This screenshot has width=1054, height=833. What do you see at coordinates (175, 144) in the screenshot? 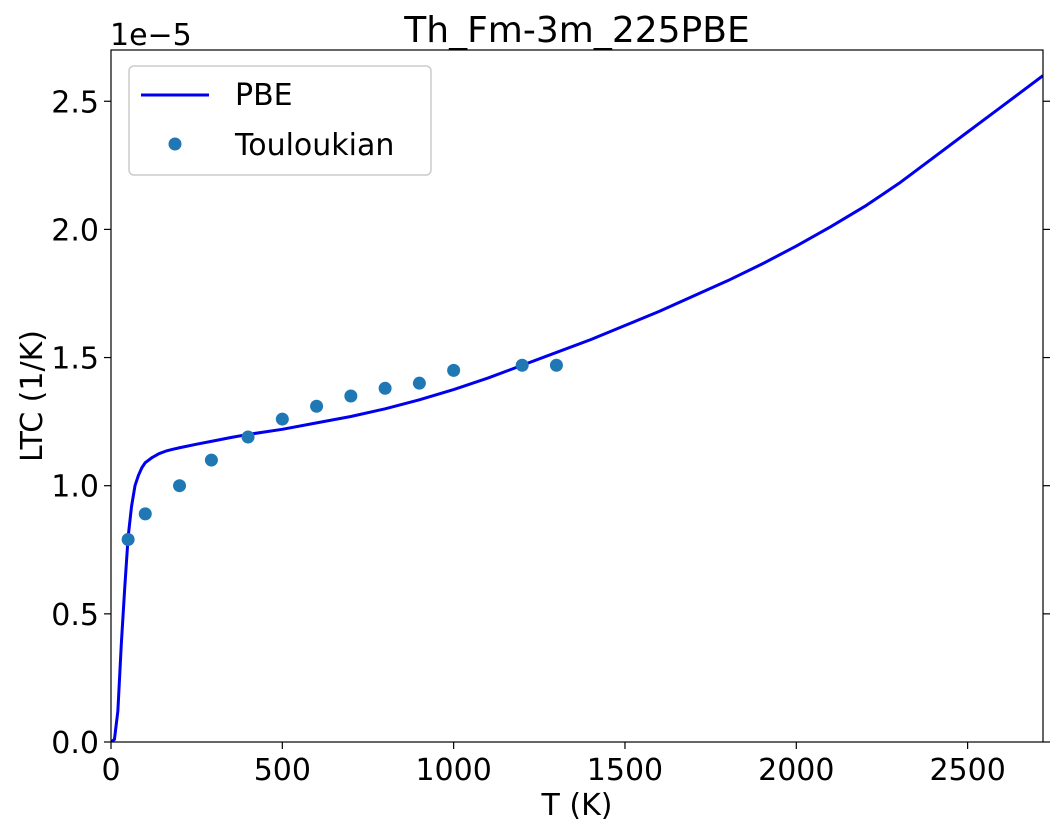
I see `legend-marker-touloukian` at bounding box center [175, 144].